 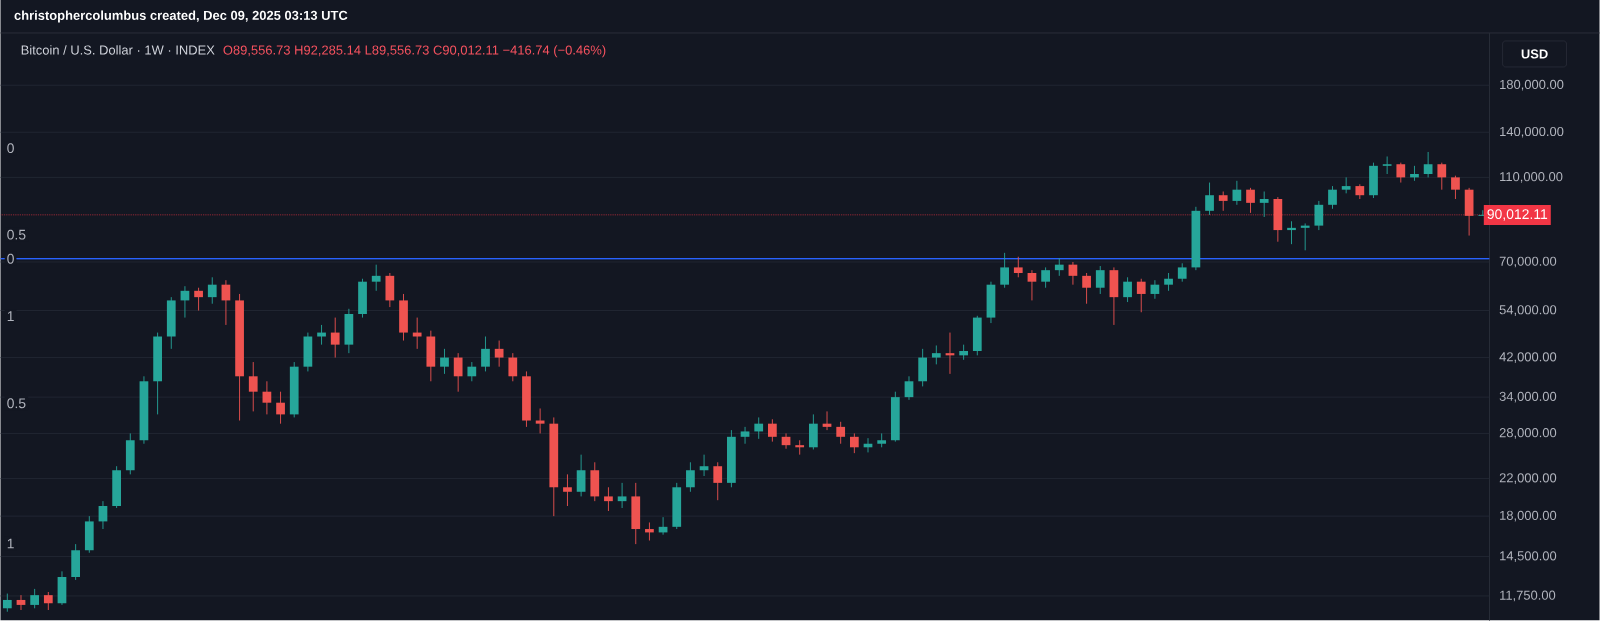 I want to click on text: O89,556.73 H92,285.14 L89,556.73 C90,012.11 −416.74 (−0.46%), so click(x=414, y=51).